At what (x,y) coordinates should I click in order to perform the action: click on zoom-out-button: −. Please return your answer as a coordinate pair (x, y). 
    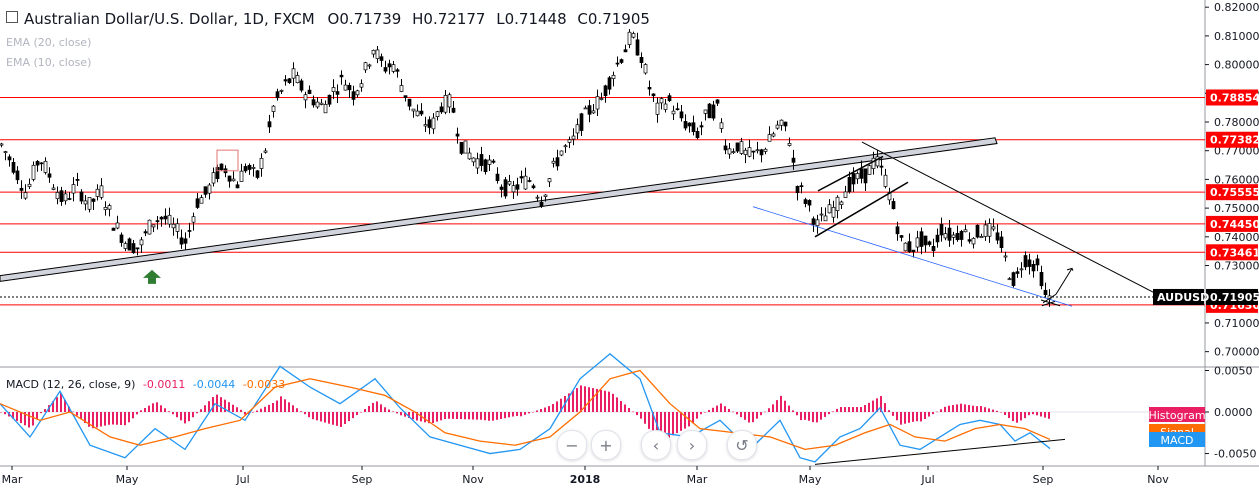
    Looking at the image, I should click on (572, 445).